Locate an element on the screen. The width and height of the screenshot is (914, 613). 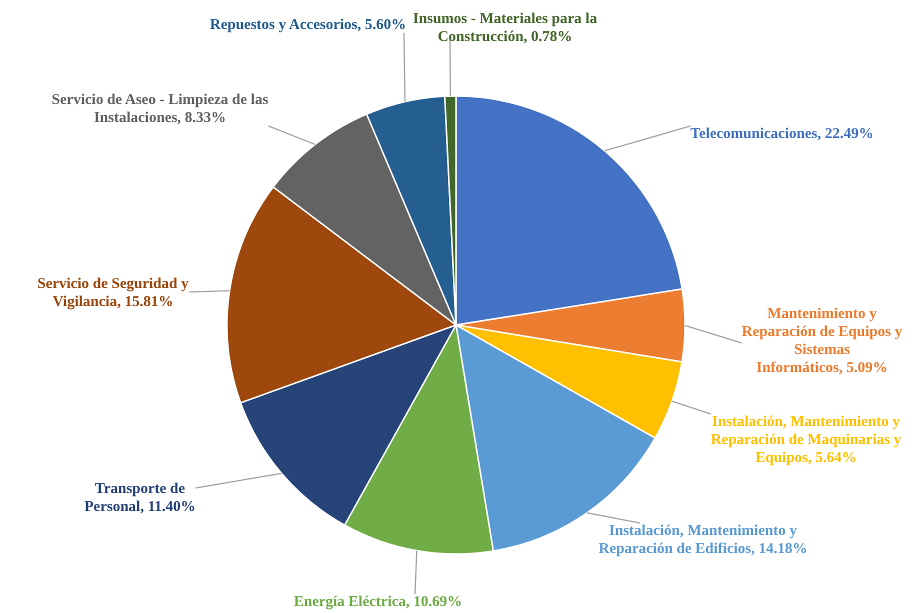
slice-label: Insumos - Materiales para la Construcción, 0.78% is located at coordinates (505, 28).